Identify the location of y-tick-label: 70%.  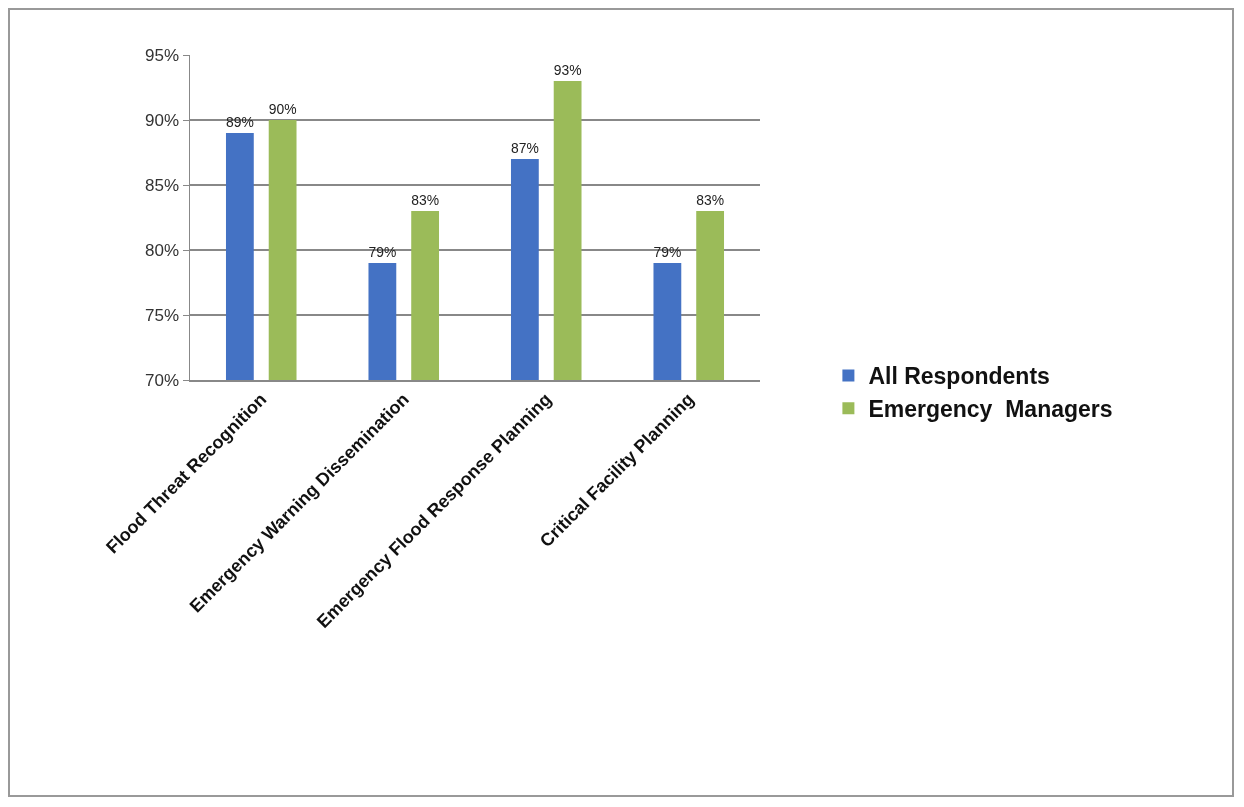
(162, 380).